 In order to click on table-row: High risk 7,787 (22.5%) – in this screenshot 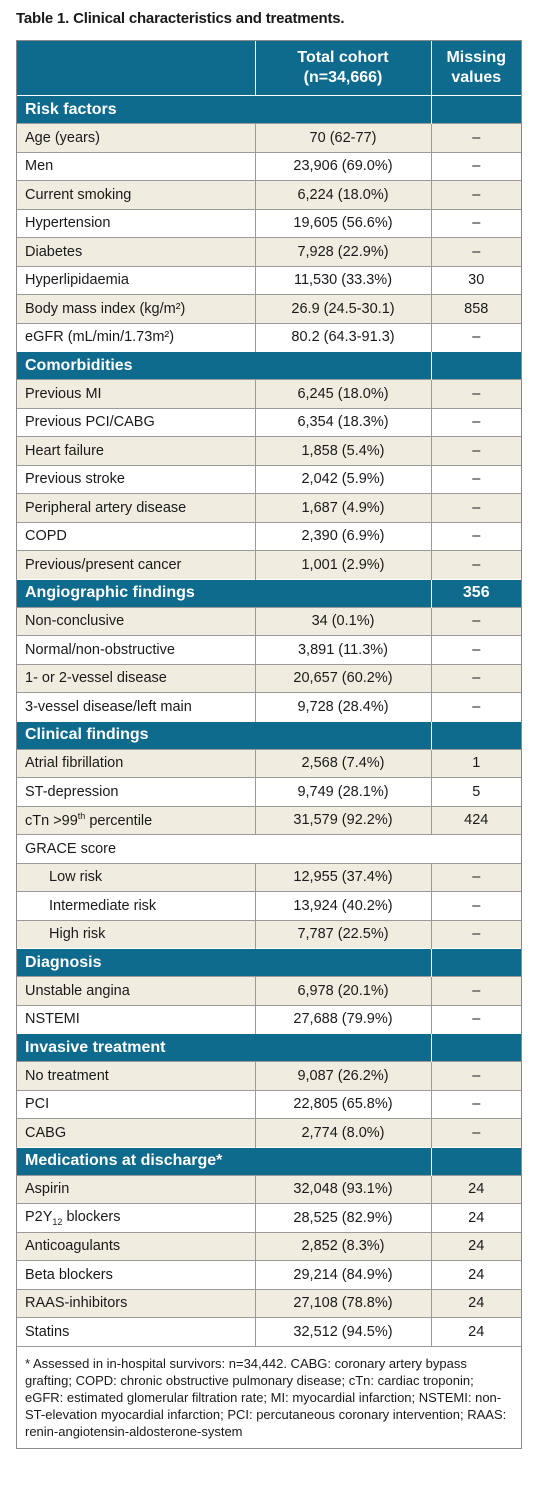, I will do `click(269, 934)`.